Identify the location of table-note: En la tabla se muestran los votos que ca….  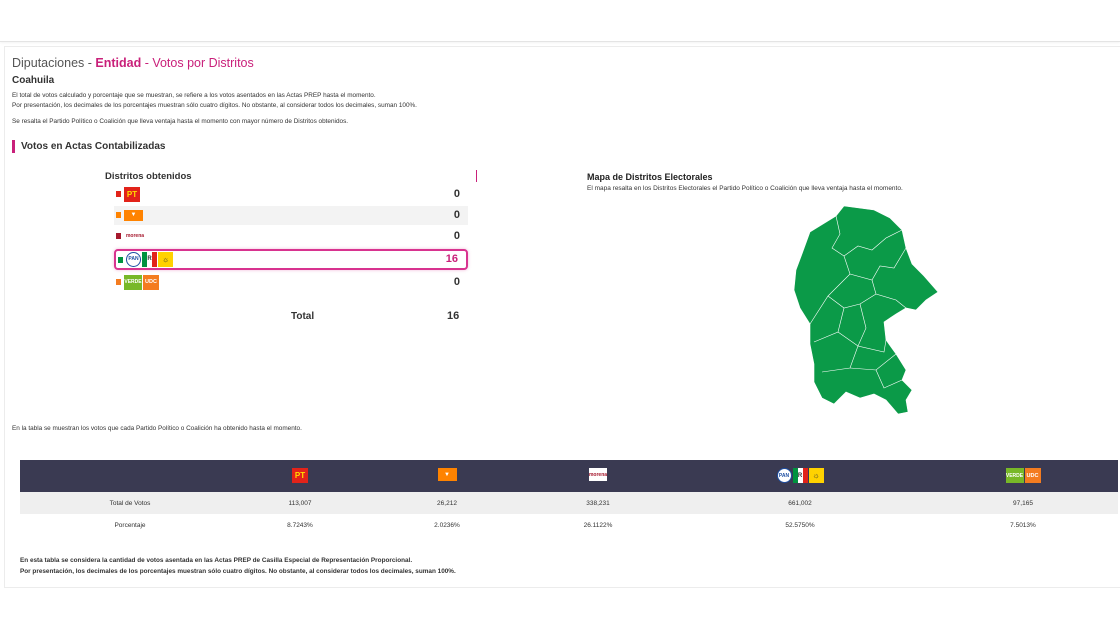
(157, 428).